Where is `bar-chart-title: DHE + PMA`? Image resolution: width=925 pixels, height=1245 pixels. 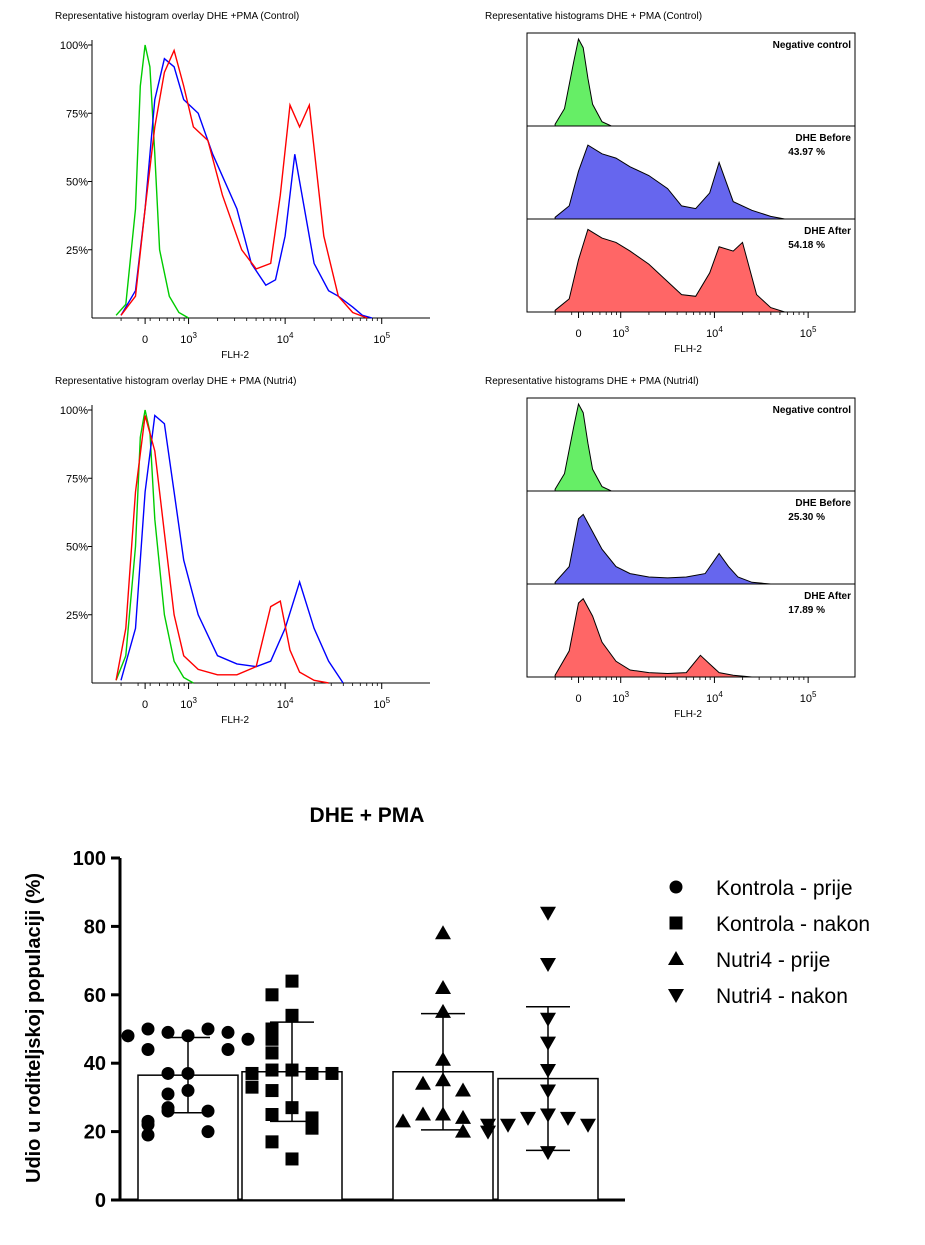
bar-chart-title: DHE + PMA is located at coordinates (367, 815).